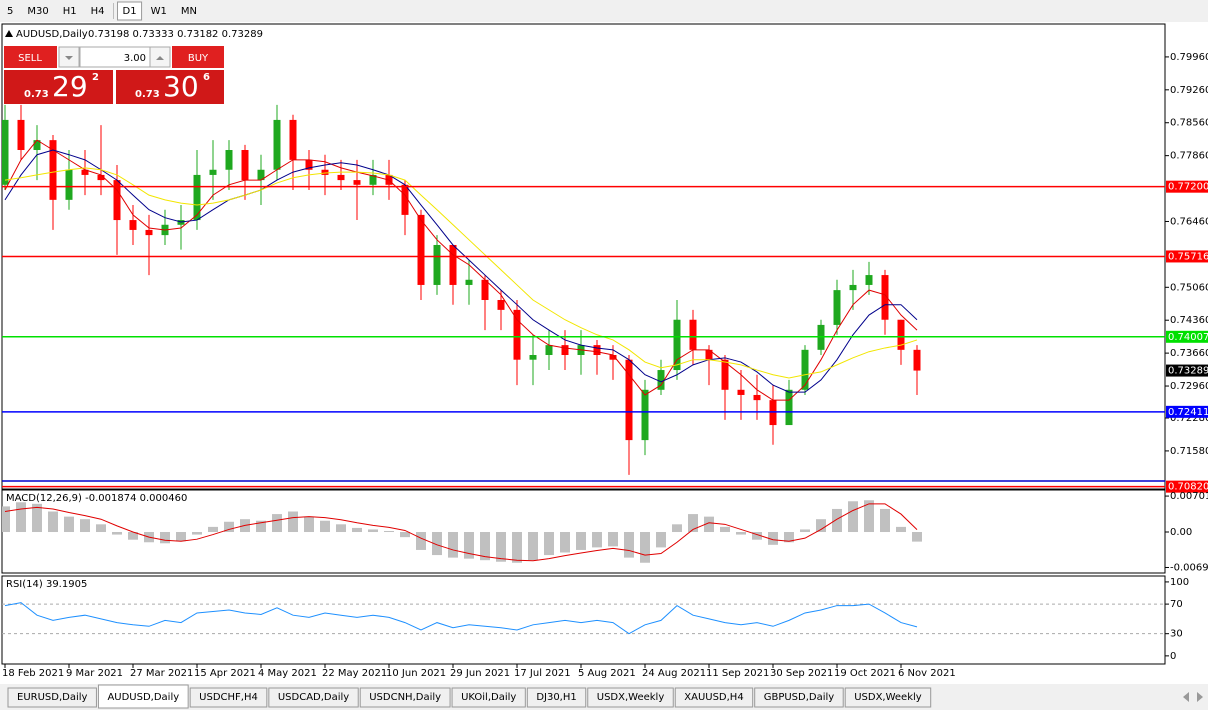 This screenshot has width=1208, height=710. Describe the element at coordinates (1189, 123) in the screenshot. I see `y-tick-label: 0.78560` at that location.